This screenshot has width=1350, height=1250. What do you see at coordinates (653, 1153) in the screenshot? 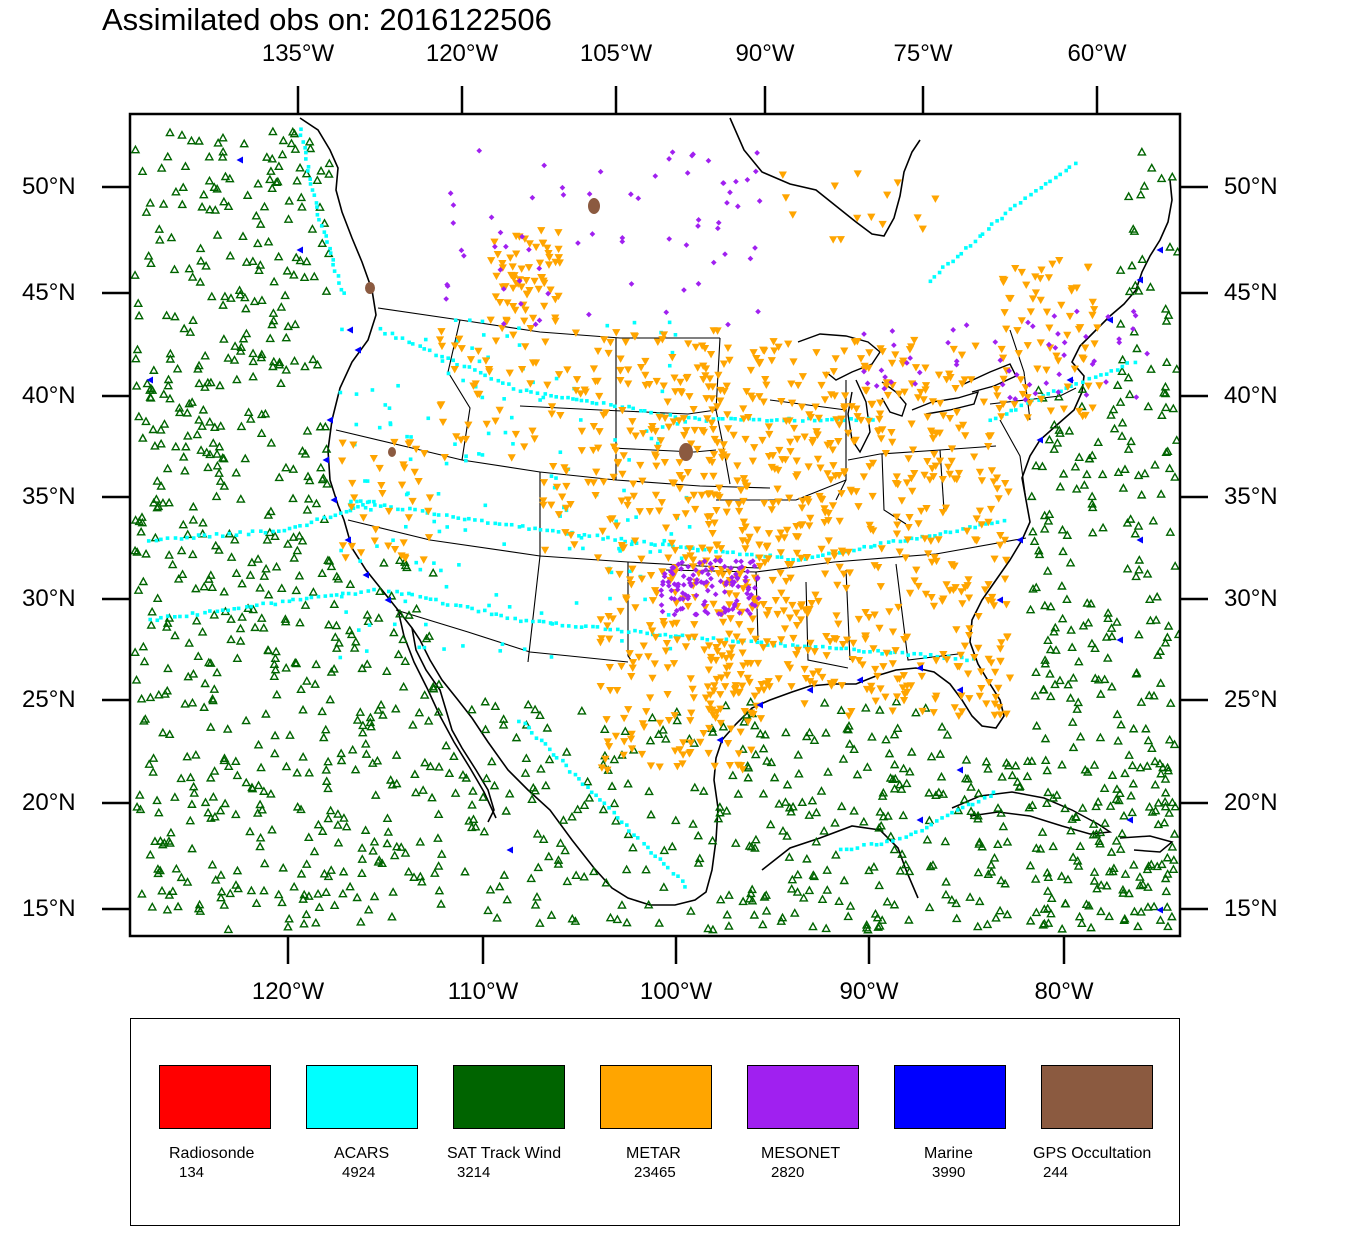
I see `legend-label: METAR` at bounding box center [653, 1153].